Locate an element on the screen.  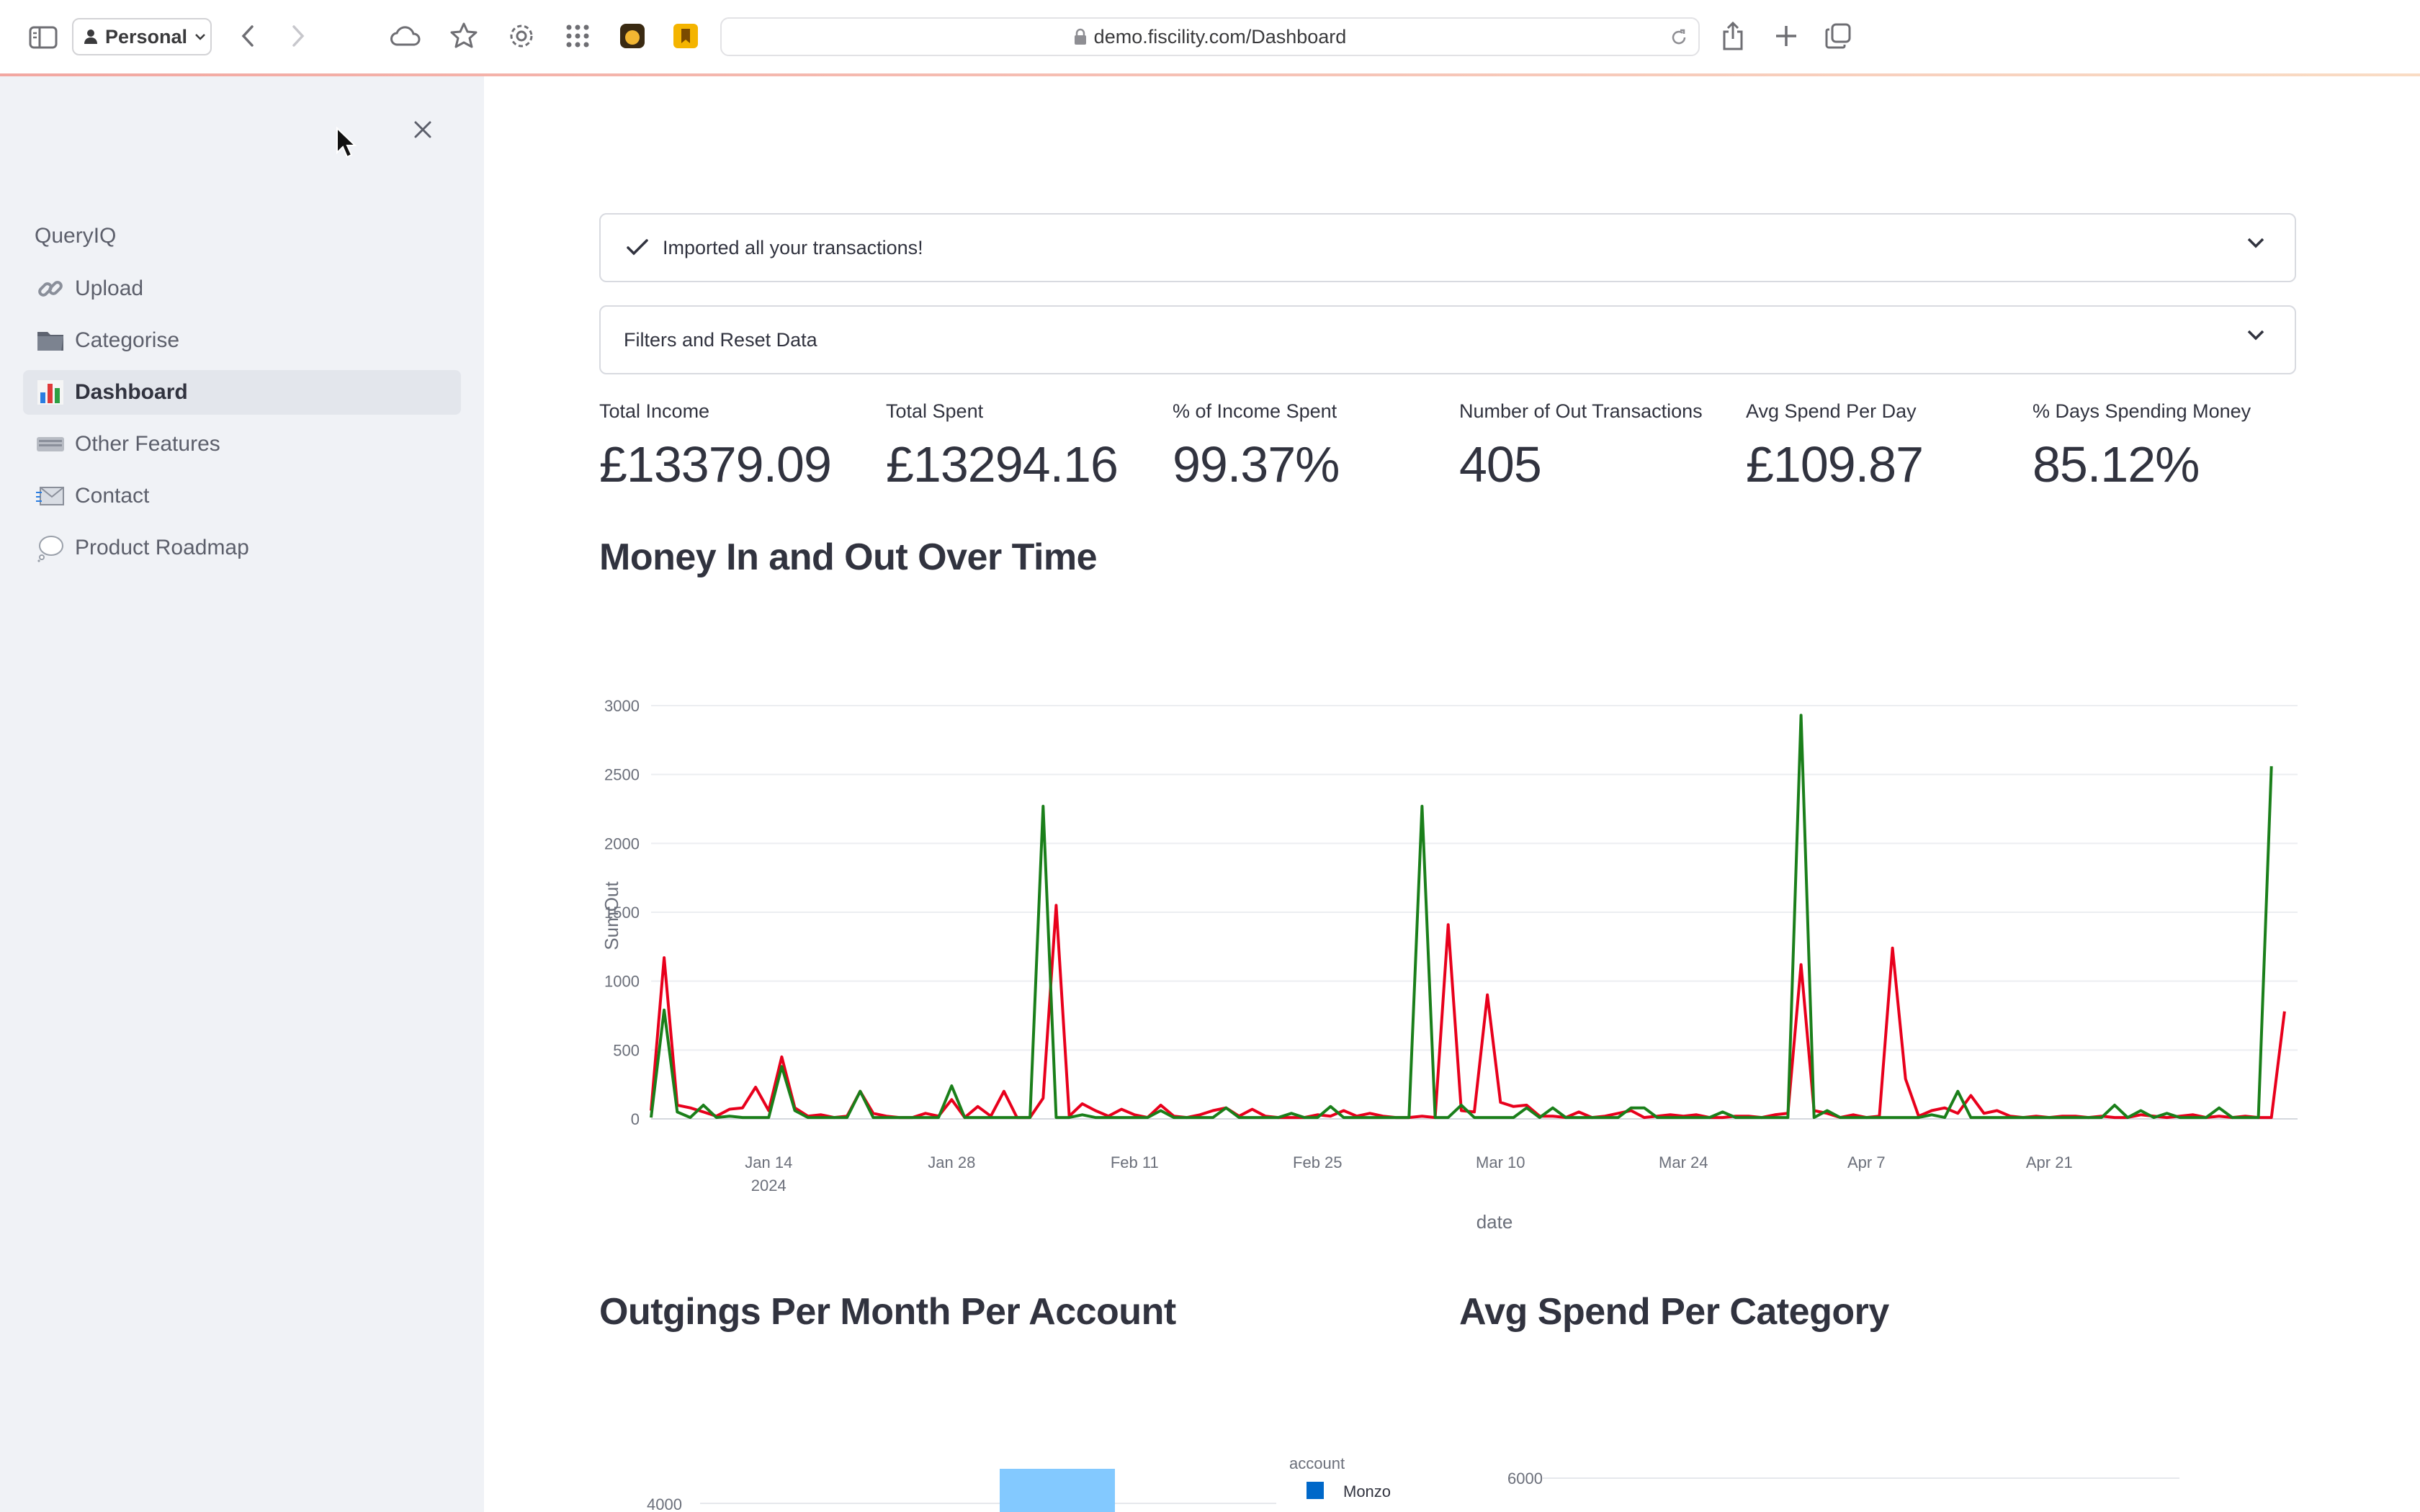
metric-total-spent: Total Spent £13294.16 is located at coordinates (1003, 446).